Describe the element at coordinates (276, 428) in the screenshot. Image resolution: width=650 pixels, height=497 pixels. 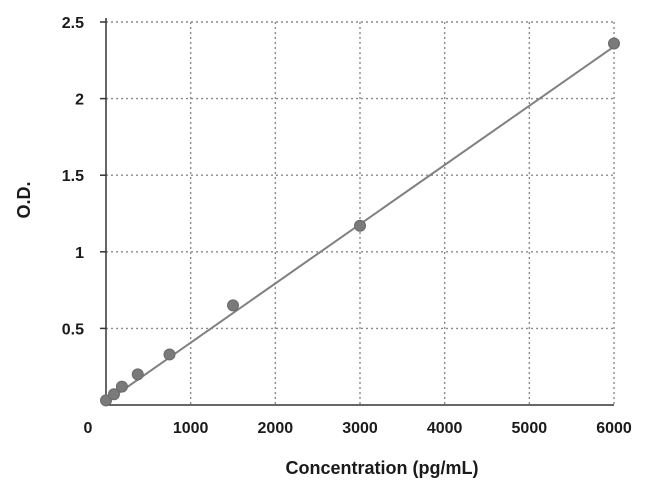
I see `x-tick-label: 2000` at that location.